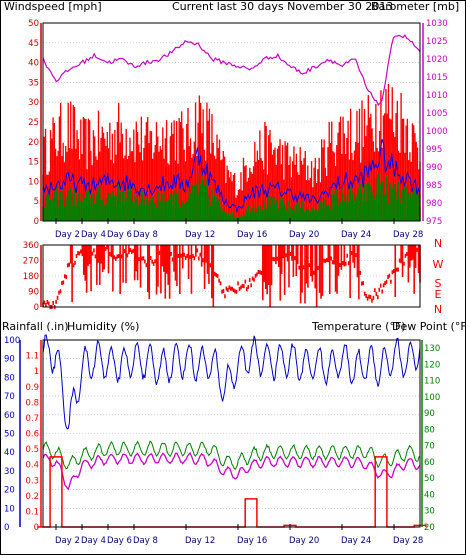  Describe the element at coordinates (31, 277) in the screenshot. I see `direction-tick-label: 180` at that location.